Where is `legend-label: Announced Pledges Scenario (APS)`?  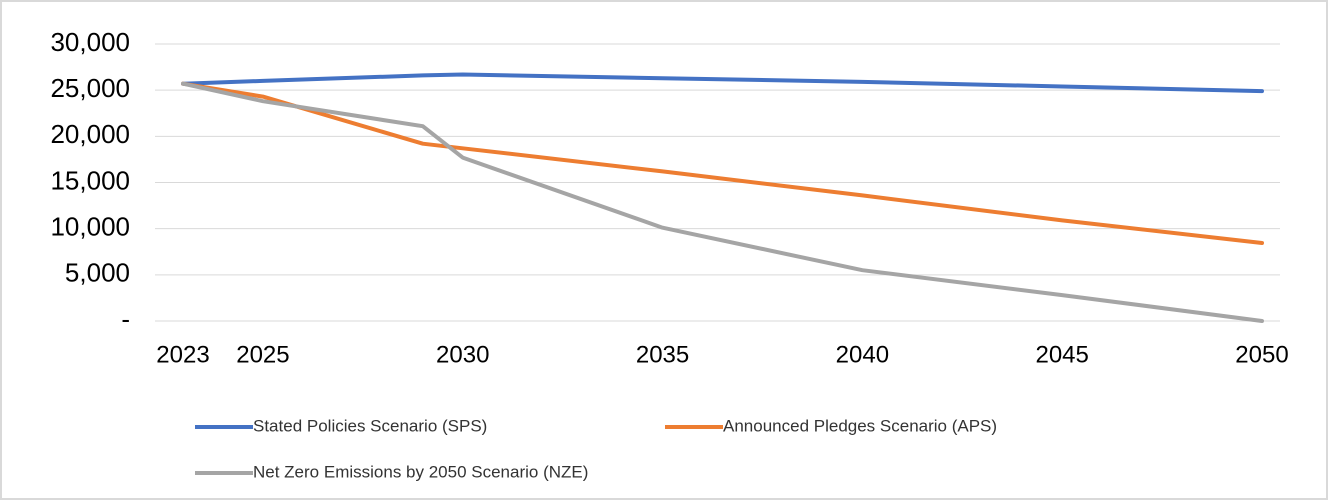 legend-label: Announced Pledges Scenario (APS) is located at coordinates (860, 425).